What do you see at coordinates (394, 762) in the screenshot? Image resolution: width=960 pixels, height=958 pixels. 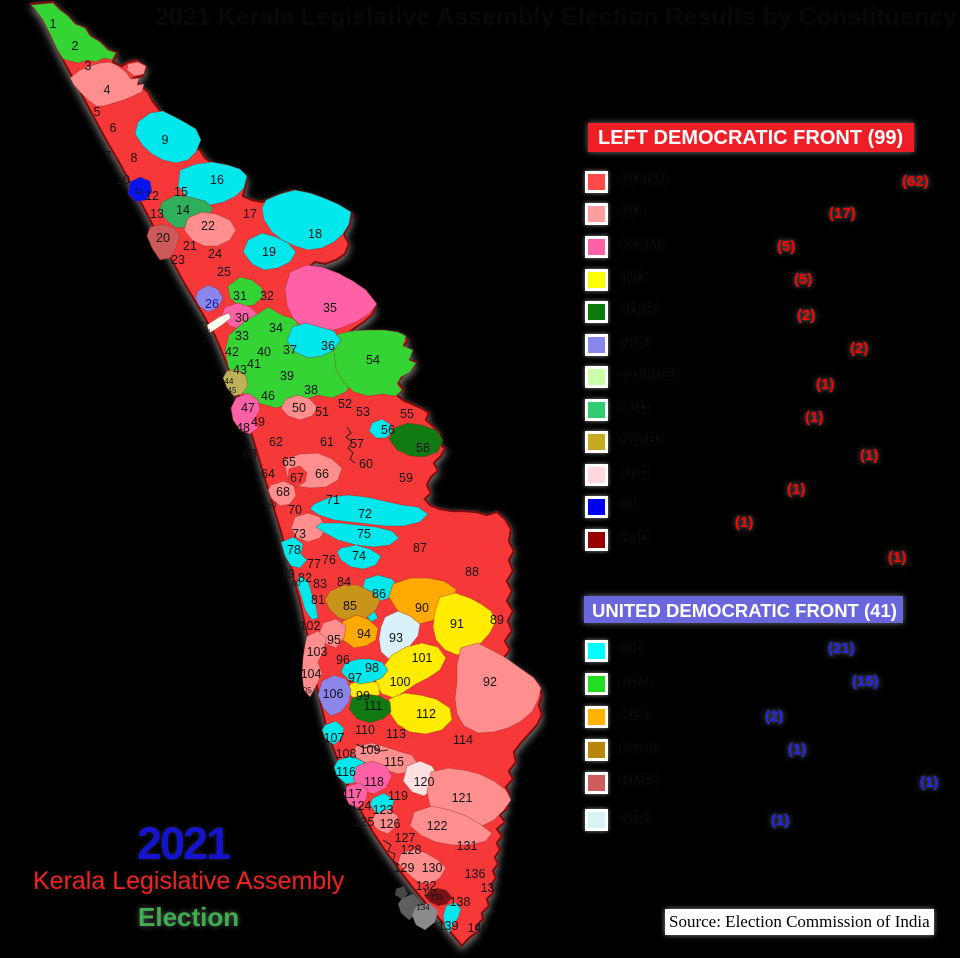 I see `svg-text: 115` at bounding box center [394, 762].